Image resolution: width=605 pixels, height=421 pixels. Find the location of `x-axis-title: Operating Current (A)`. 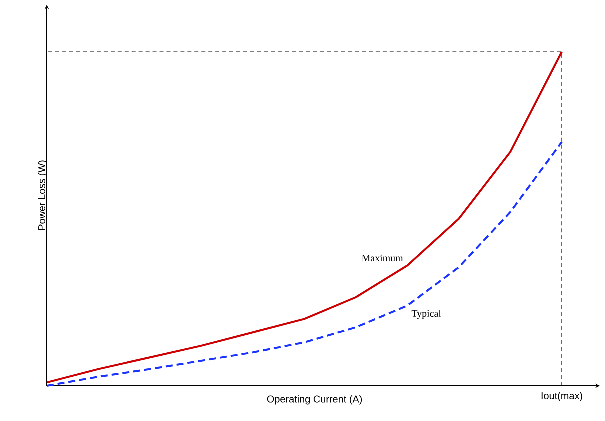

x-axis-title: Operating Current (A) is located at coordinates (314, 400).